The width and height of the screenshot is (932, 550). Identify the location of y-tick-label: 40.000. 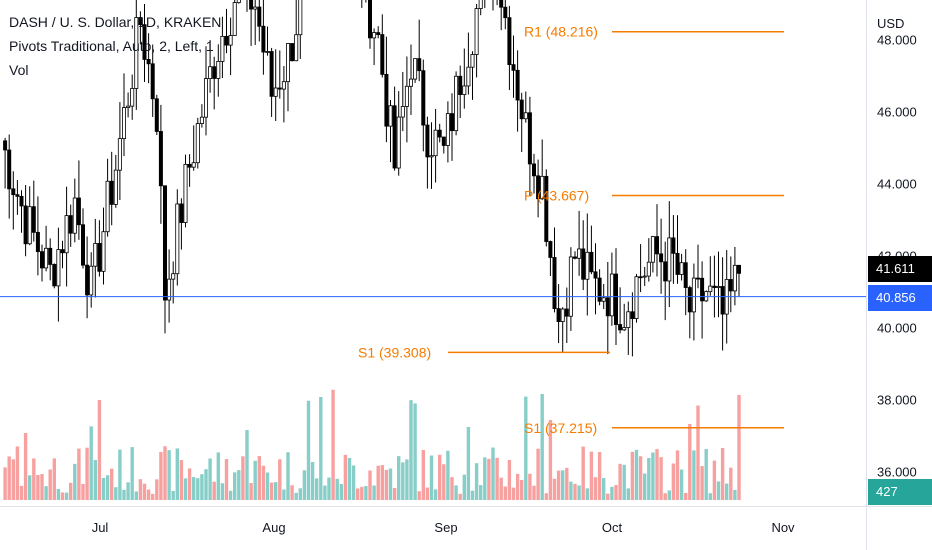
(897, 328).